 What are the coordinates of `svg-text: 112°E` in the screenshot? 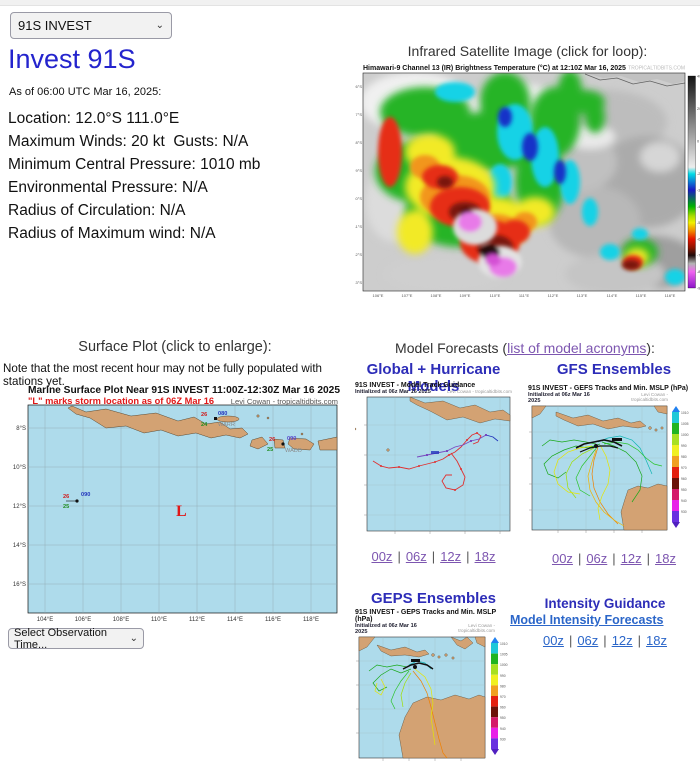 It's located at (197, 620).